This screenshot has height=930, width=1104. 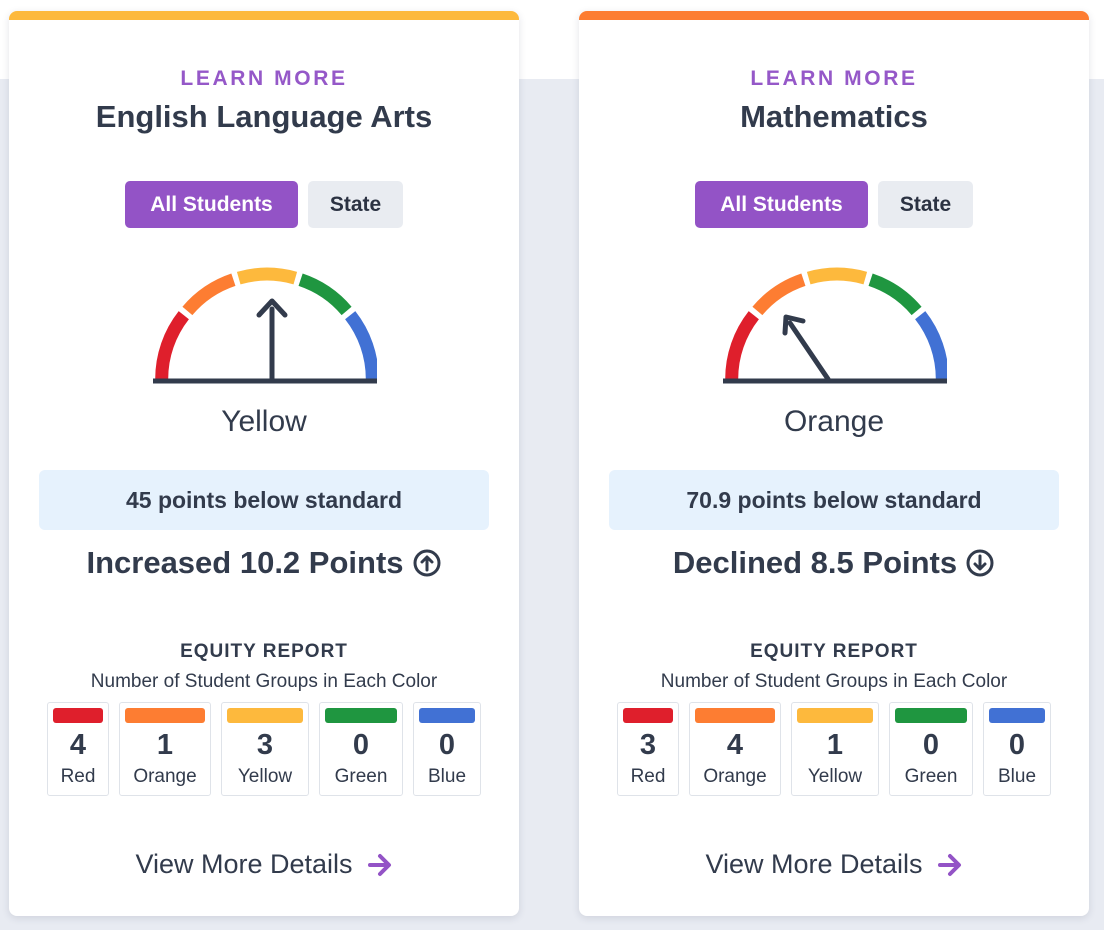 I want to click on status-color-label: Orange, so click(x=834, y=421).